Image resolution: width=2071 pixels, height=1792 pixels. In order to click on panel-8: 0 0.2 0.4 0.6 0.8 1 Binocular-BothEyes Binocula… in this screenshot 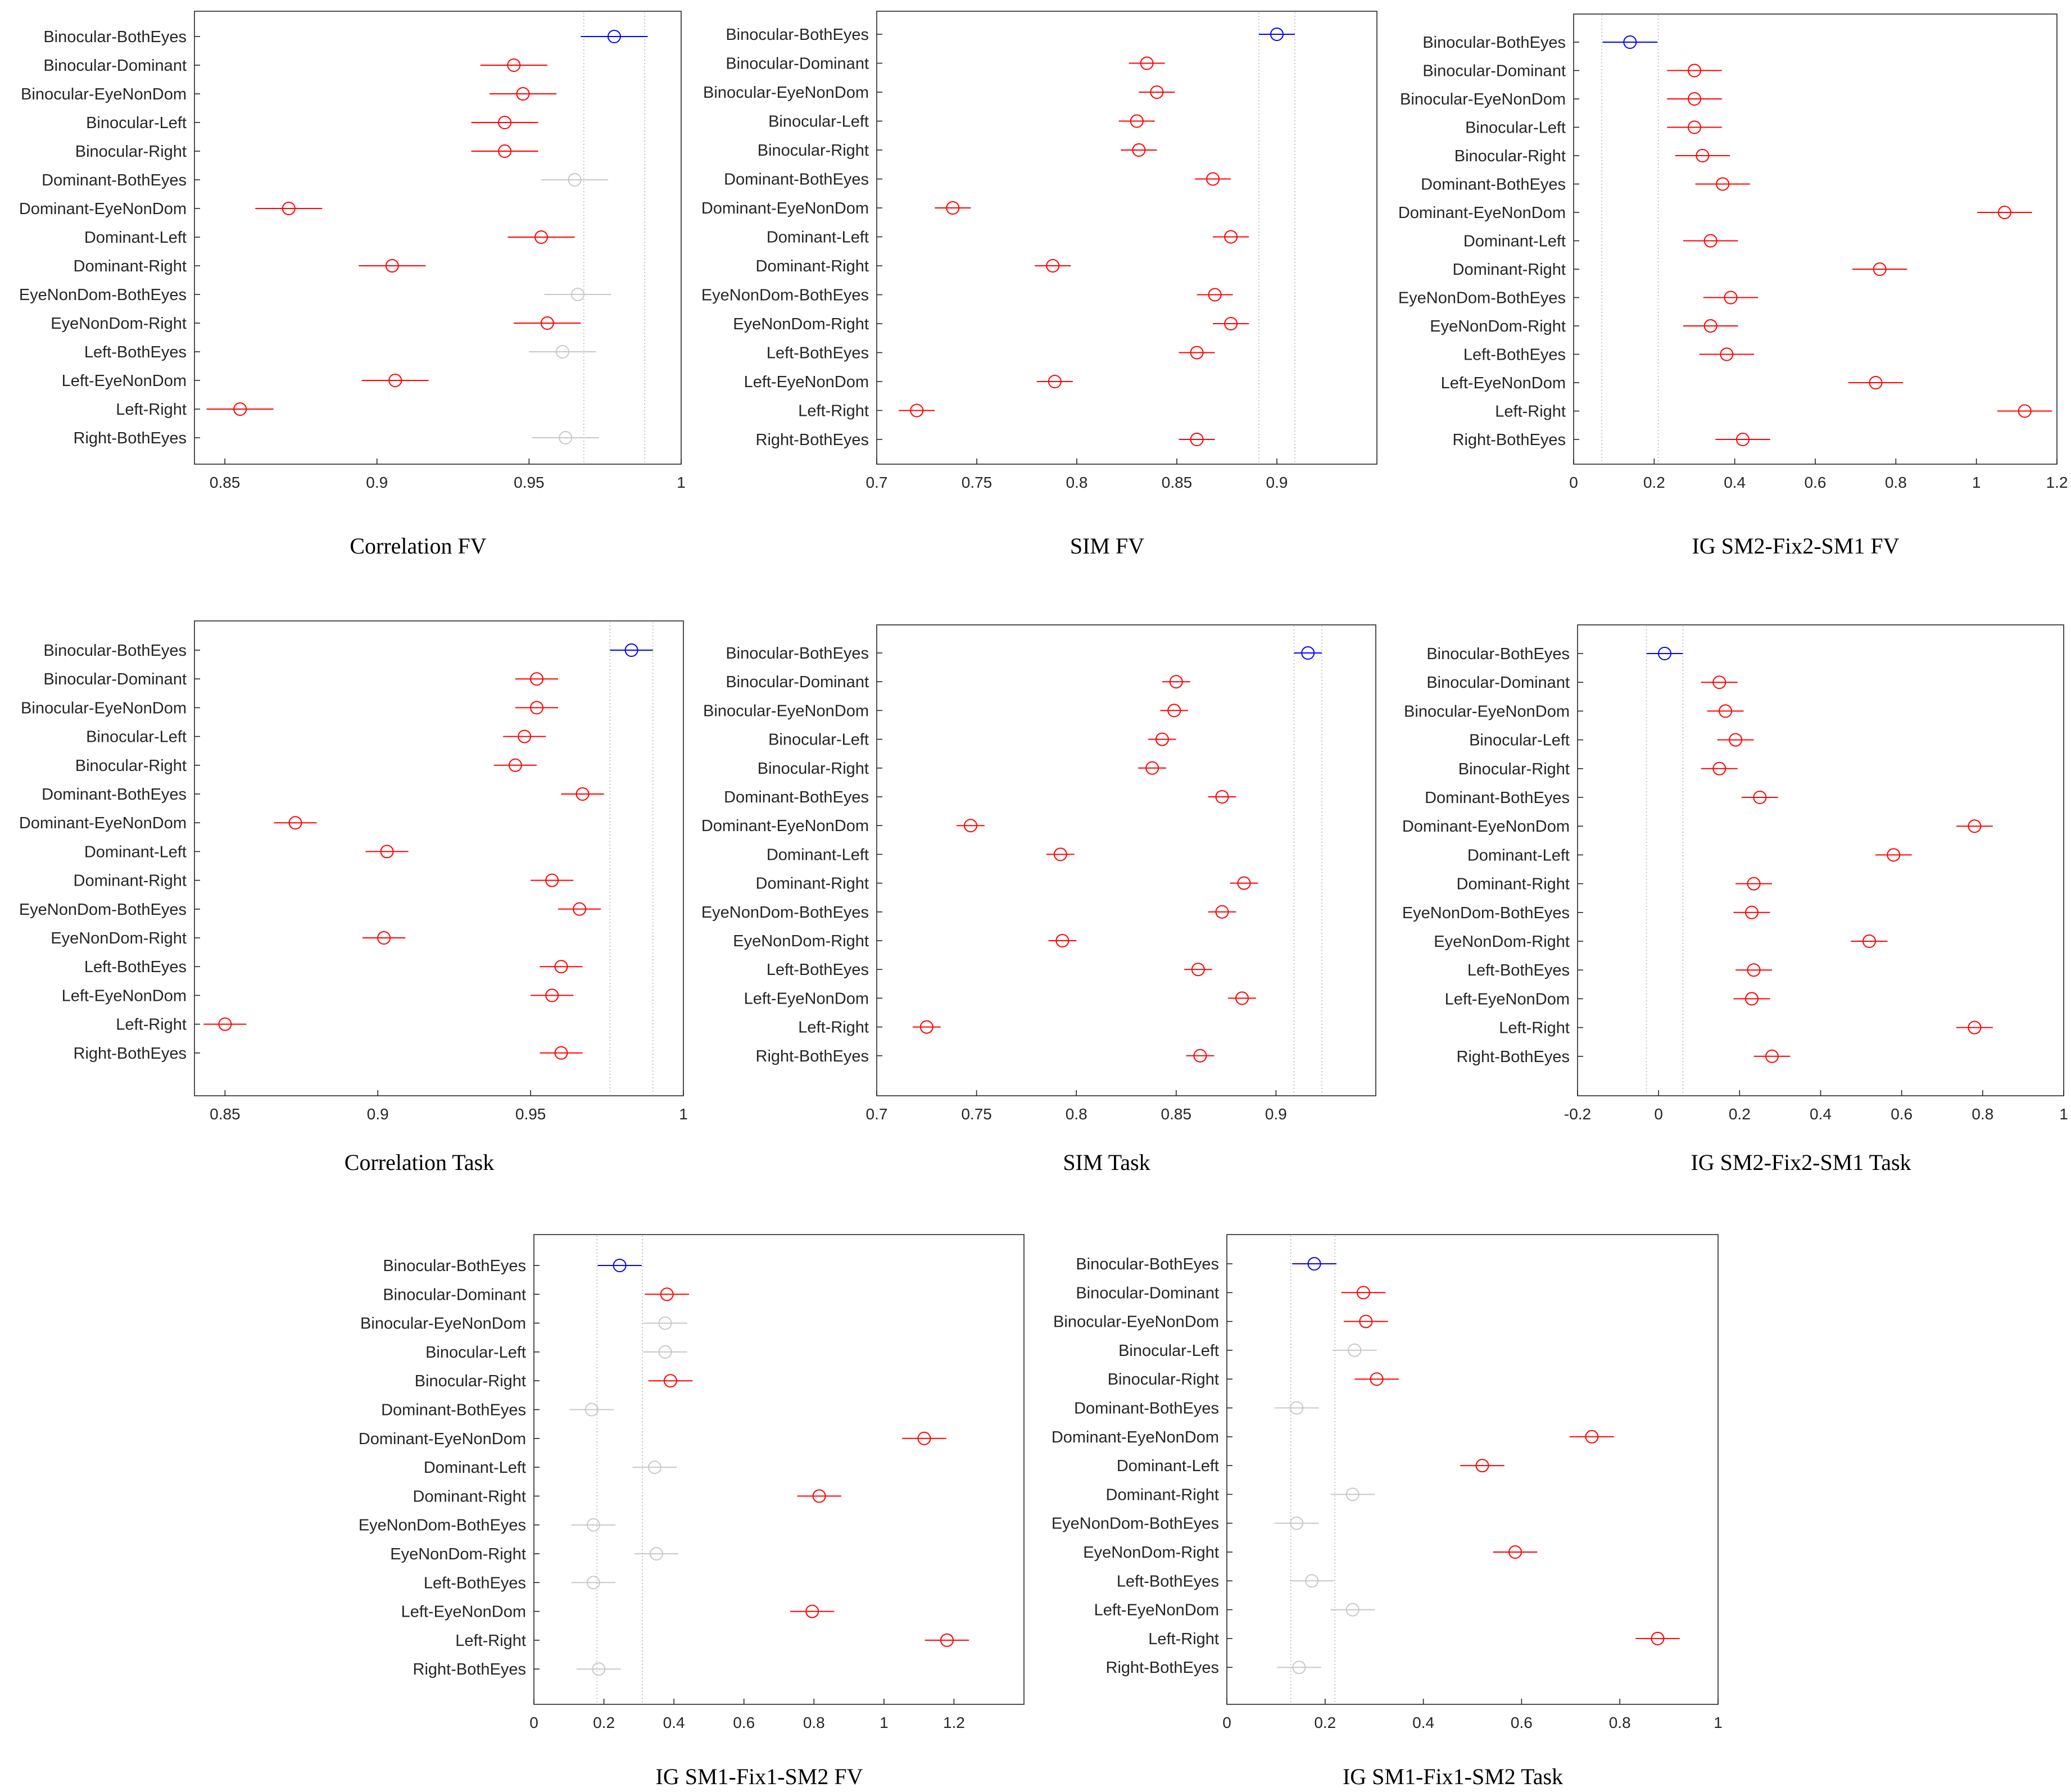, I will do `click(1387, 1512)`.